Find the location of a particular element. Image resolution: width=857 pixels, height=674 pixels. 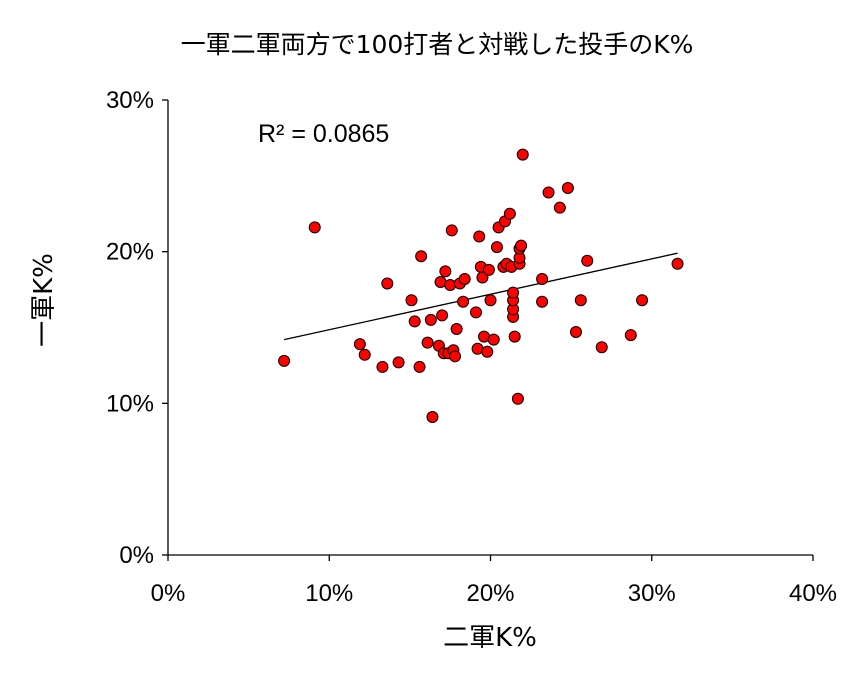

y-axis-ticks: 0% 10% 20% 30% is located at coordinates (137, 328).